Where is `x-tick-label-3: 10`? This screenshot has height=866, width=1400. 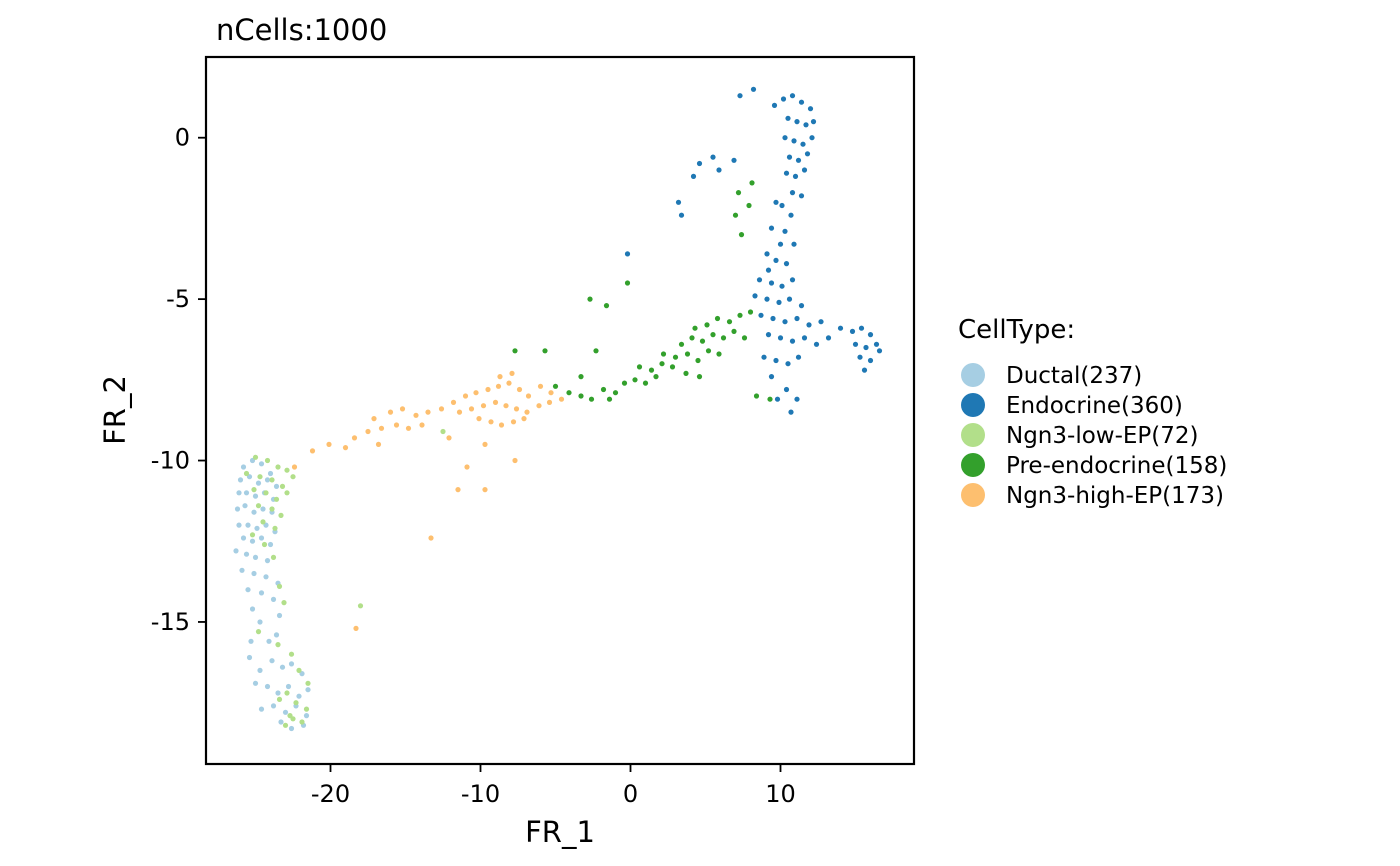 x-tick-label-3: 10 is located at coordinates (780, 794).